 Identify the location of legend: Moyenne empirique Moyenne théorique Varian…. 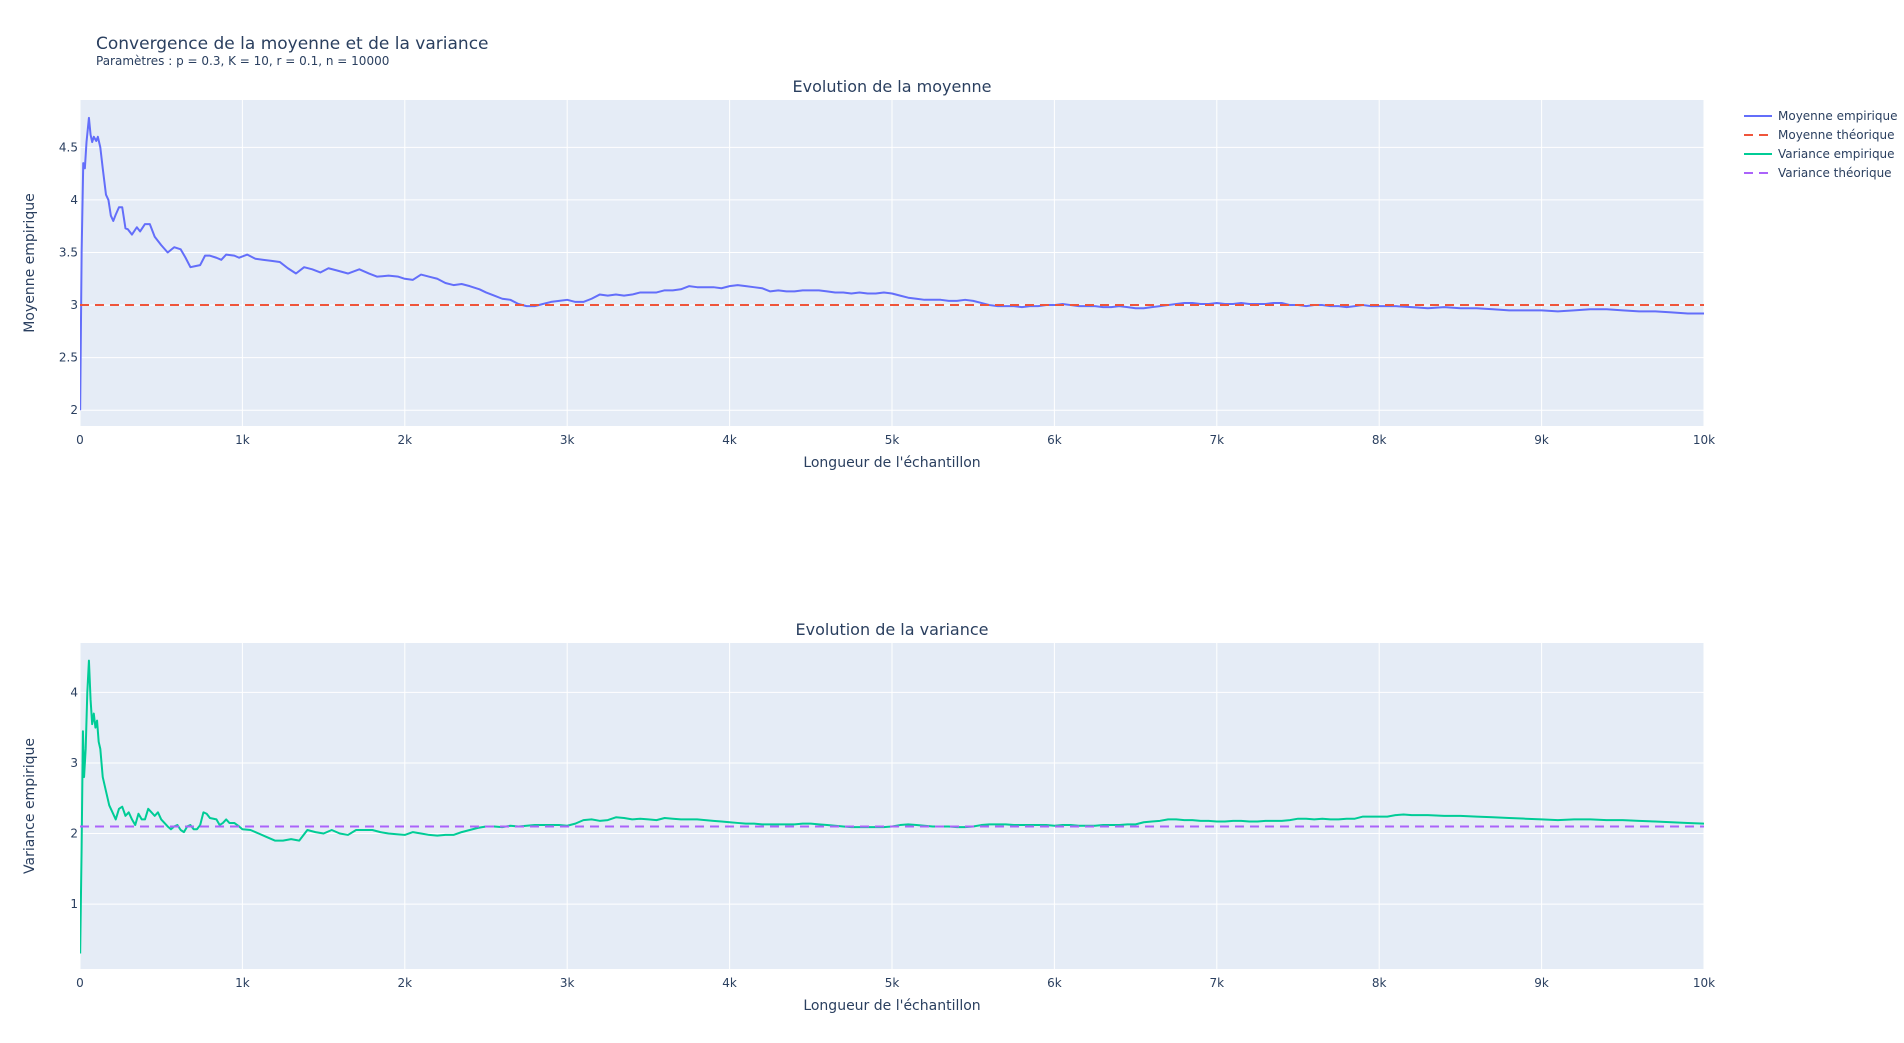
(1820, 144).